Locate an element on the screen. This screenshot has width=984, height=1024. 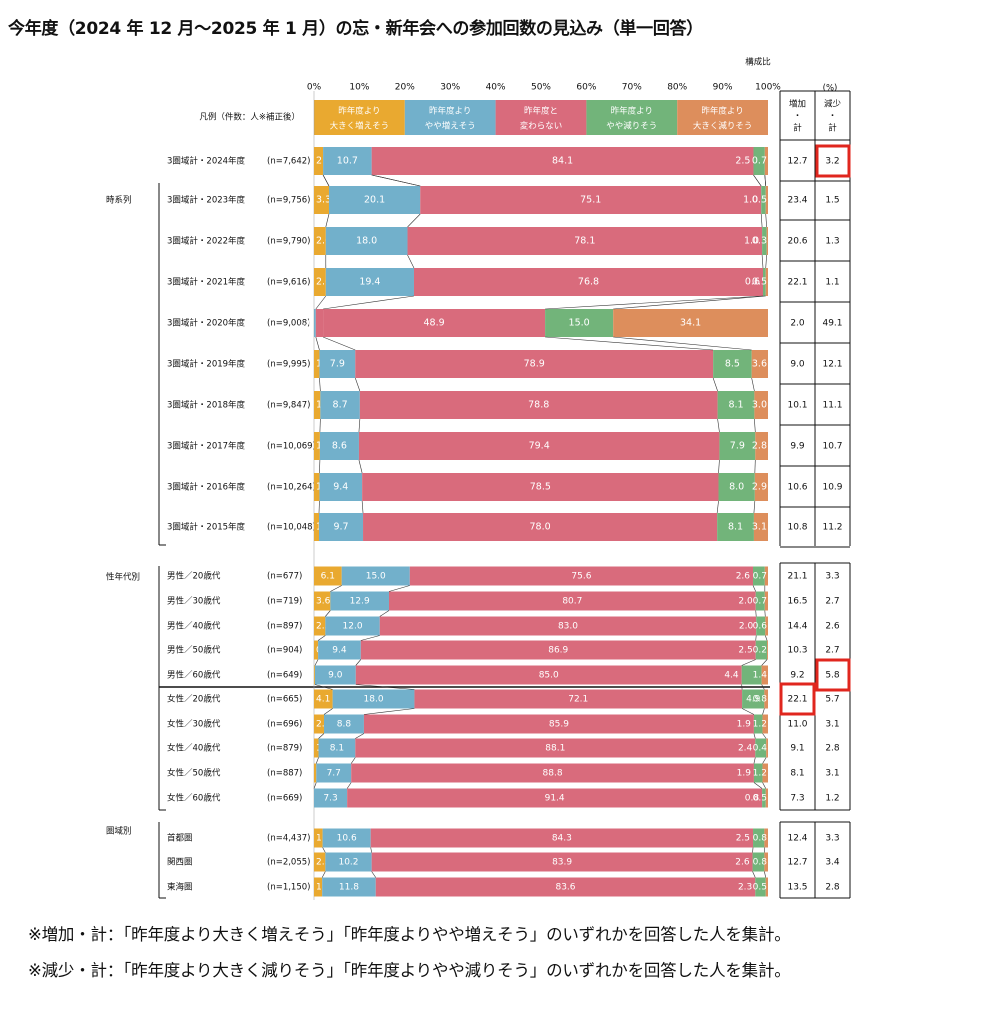
row-n: (n=669) is located at coordinates (284, 799).